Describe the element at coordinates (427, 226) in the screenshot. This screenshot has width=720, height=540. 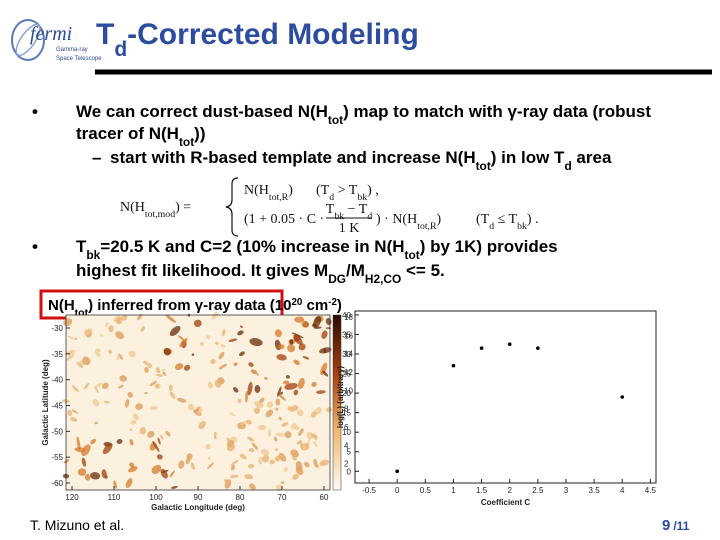
I see `text-run: tot,R` at that location.